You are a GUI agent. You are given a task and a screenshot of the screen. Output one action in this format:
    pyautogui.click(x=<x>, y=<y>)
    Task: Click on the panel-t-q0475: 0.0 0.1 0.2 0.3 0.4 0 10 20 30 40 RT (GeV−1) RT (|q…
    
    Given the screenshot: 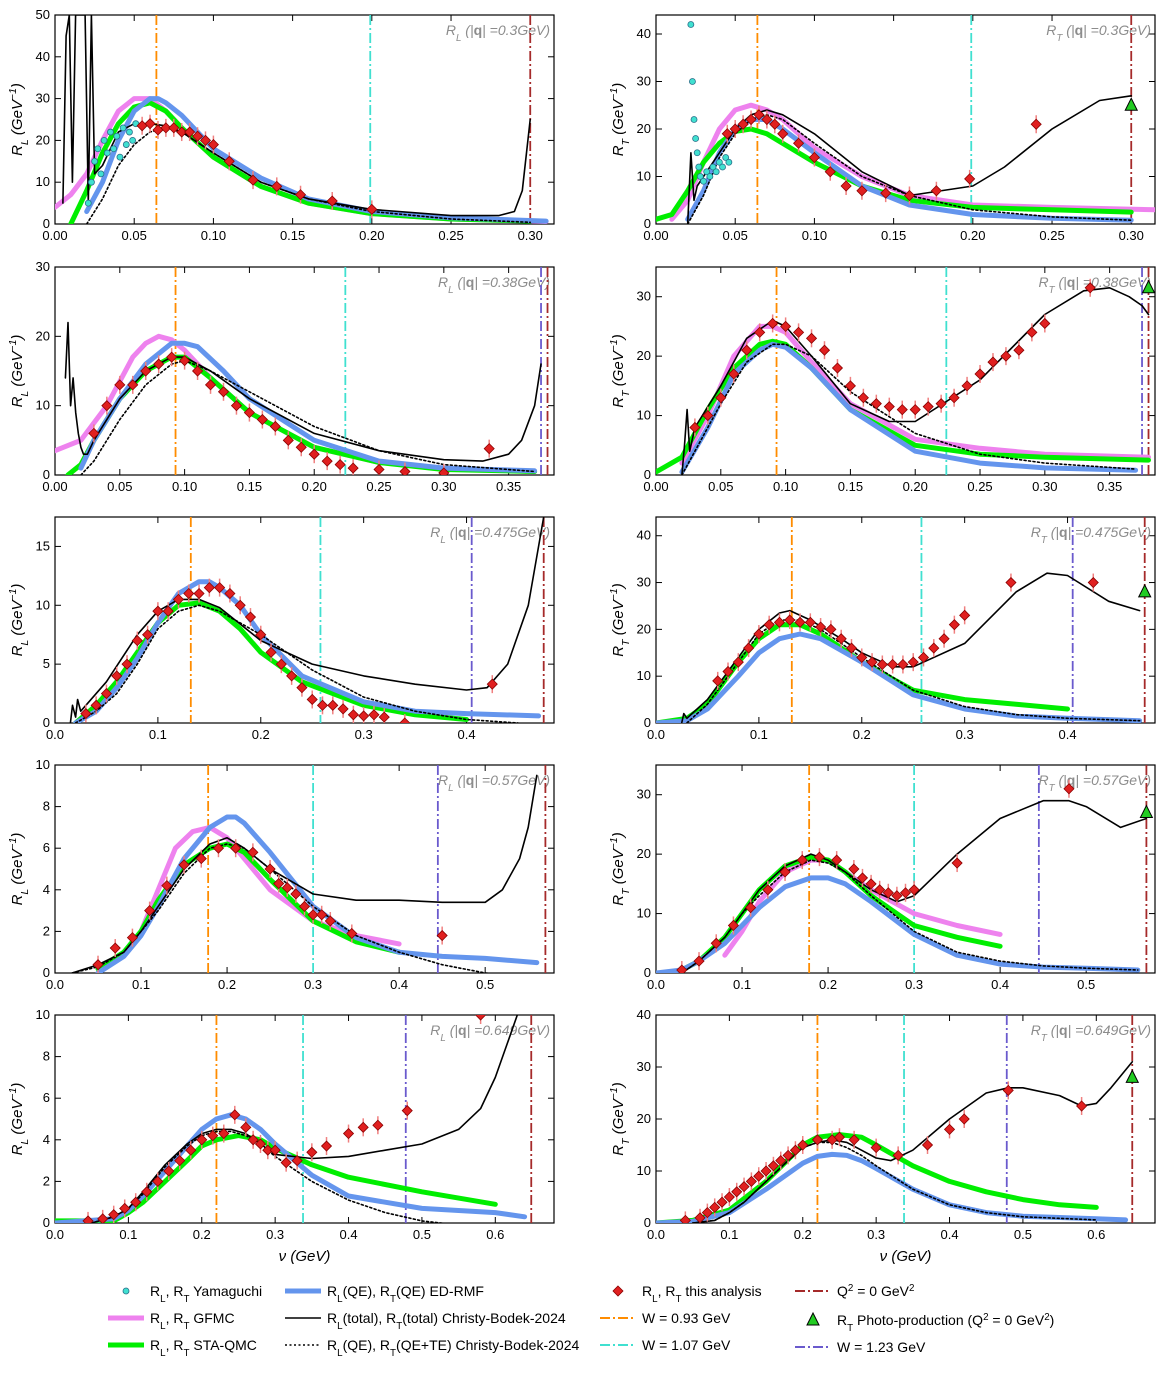 What is the action you would take?
    pyautogui.click(x=882, y=629)
    